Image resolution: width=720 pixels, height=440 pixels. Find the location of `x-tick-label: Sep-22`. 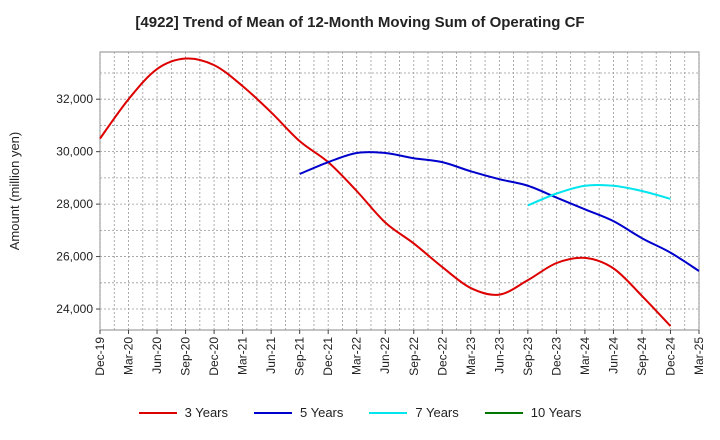

x-tick-label: Sep-22 is located at coordinates (414, 356).